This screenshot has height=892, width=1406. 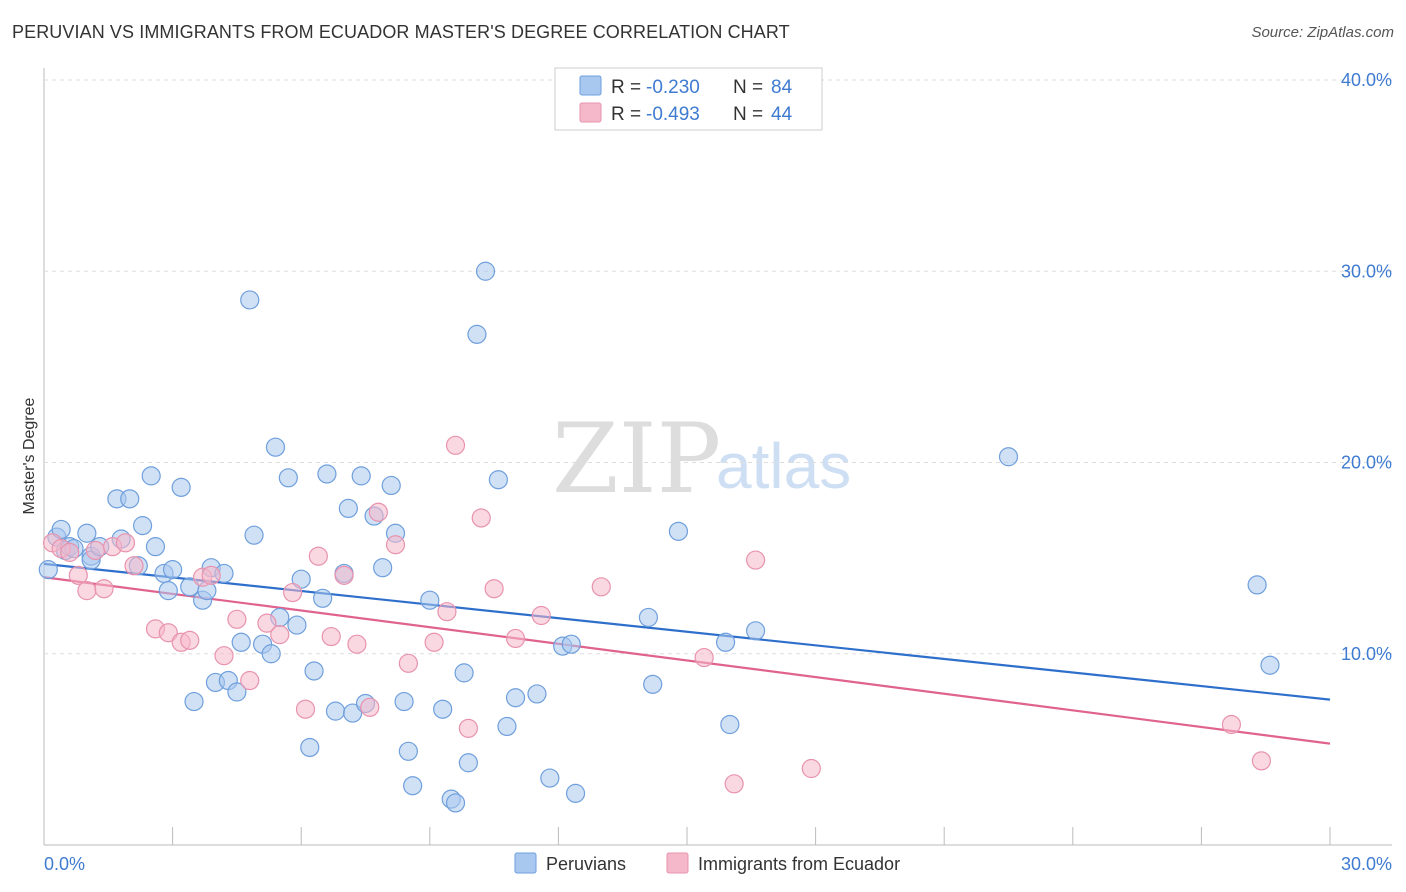 I want to click on legend-n-value-1: 84, so click(x=782, y=87).